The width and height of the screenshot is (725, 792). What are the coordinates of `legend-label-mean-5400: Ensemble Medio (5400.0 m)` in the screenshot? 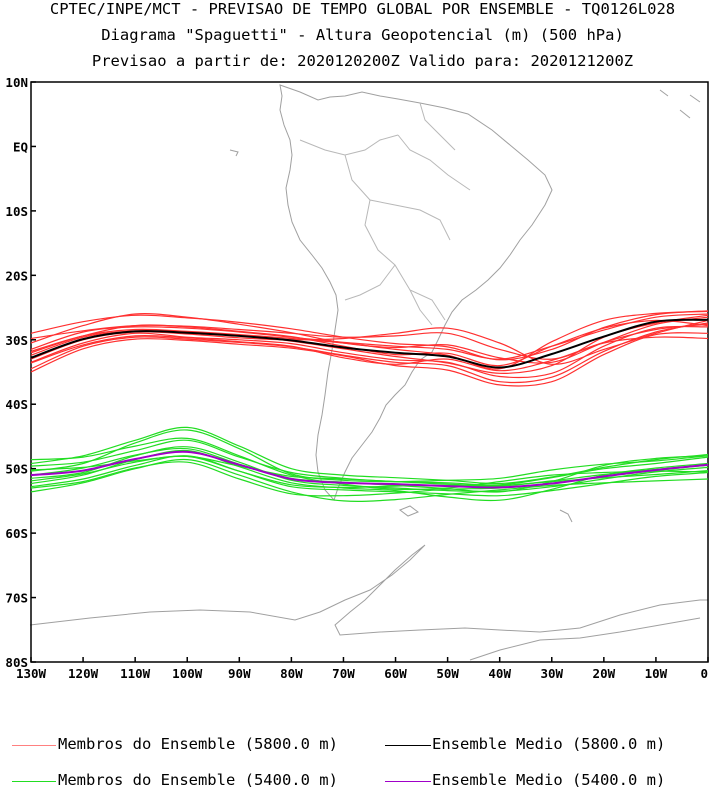 It's located at (549, 780).